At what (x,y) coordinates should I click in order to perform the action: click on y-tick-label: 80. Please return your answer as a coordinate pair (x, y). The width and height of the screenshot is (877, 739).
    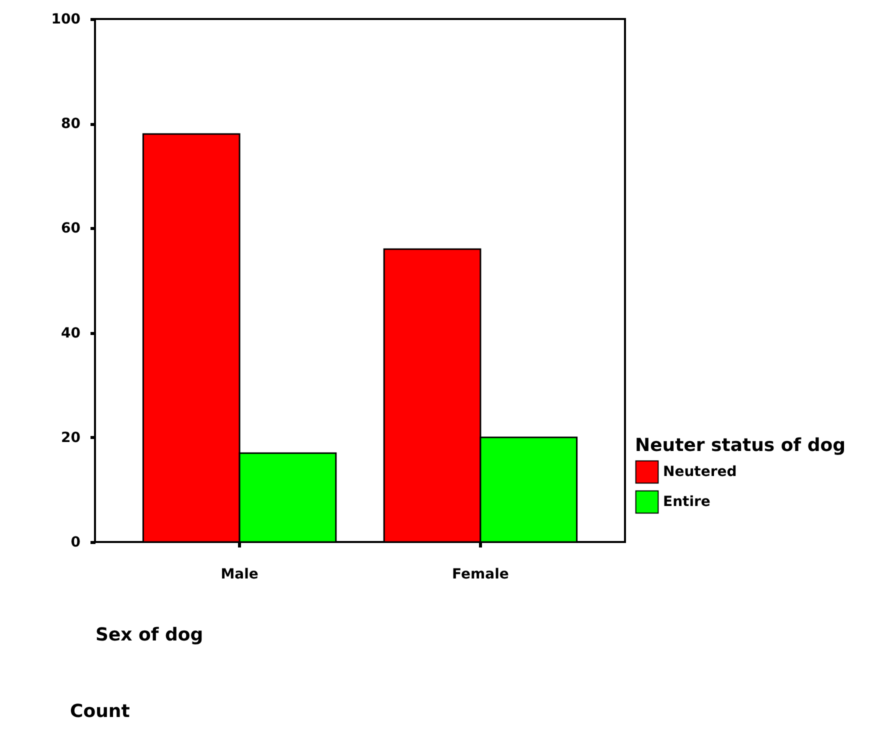
    Looking at the image, I should click on (71, 124).